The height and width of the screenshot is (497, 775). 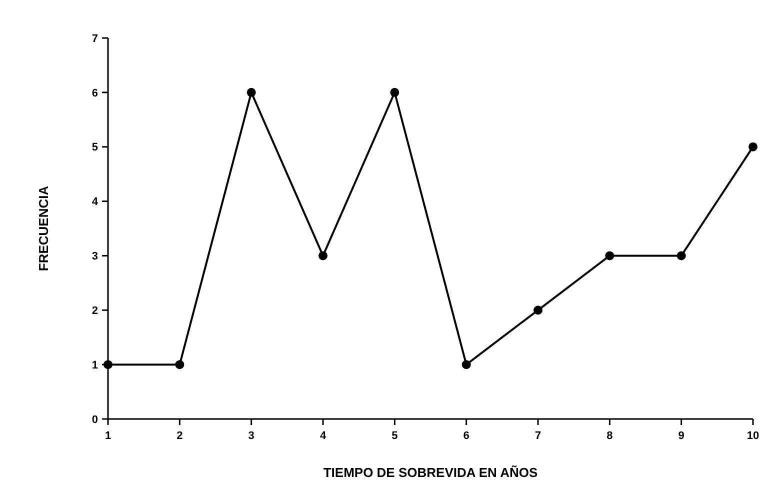 I want to click on x-tick-label: 6, so click(x=466, y=436).